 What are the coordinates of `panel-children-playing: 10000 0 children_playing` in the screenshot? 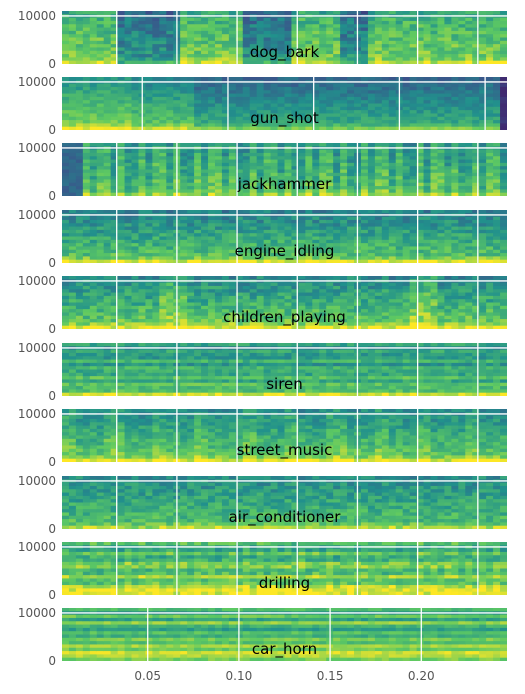 It's located at (263, 305).